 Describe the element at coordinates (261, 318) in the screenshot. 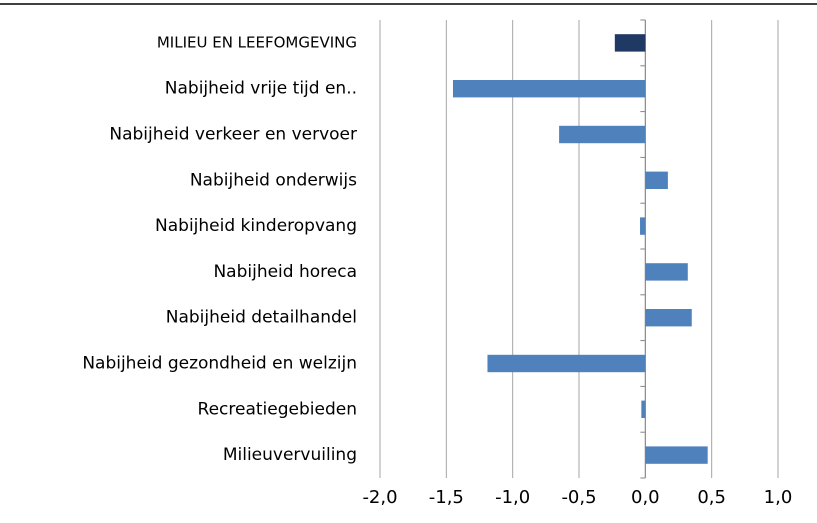

I see `y-tick-label: Nabijheid detailhandel` at that location.